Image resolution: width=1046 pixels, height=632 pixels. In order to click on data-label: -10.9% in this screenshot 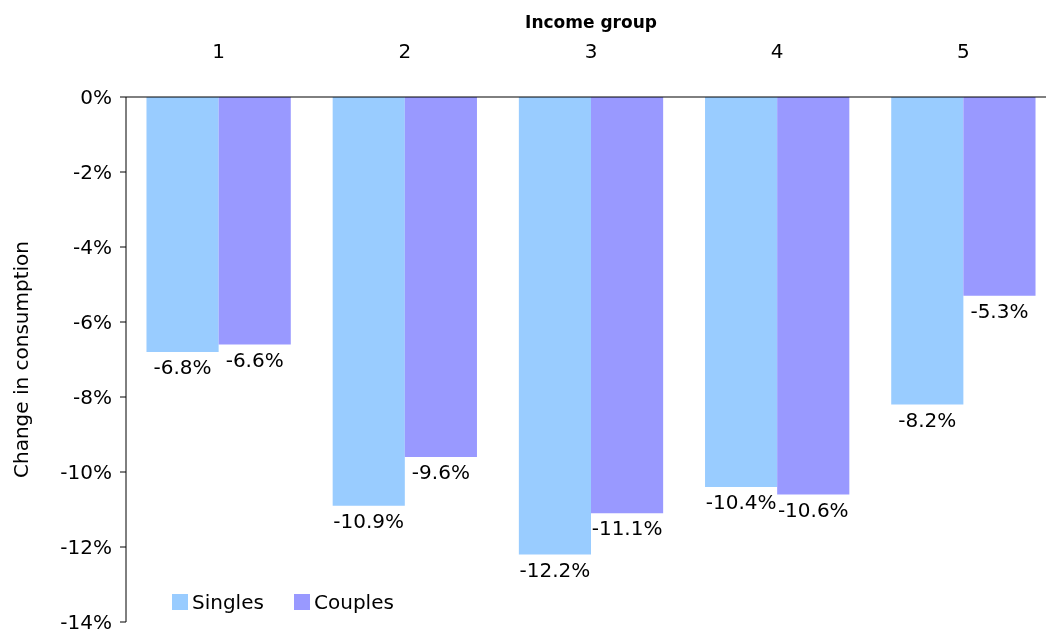, I will do `click(369, 520)`.